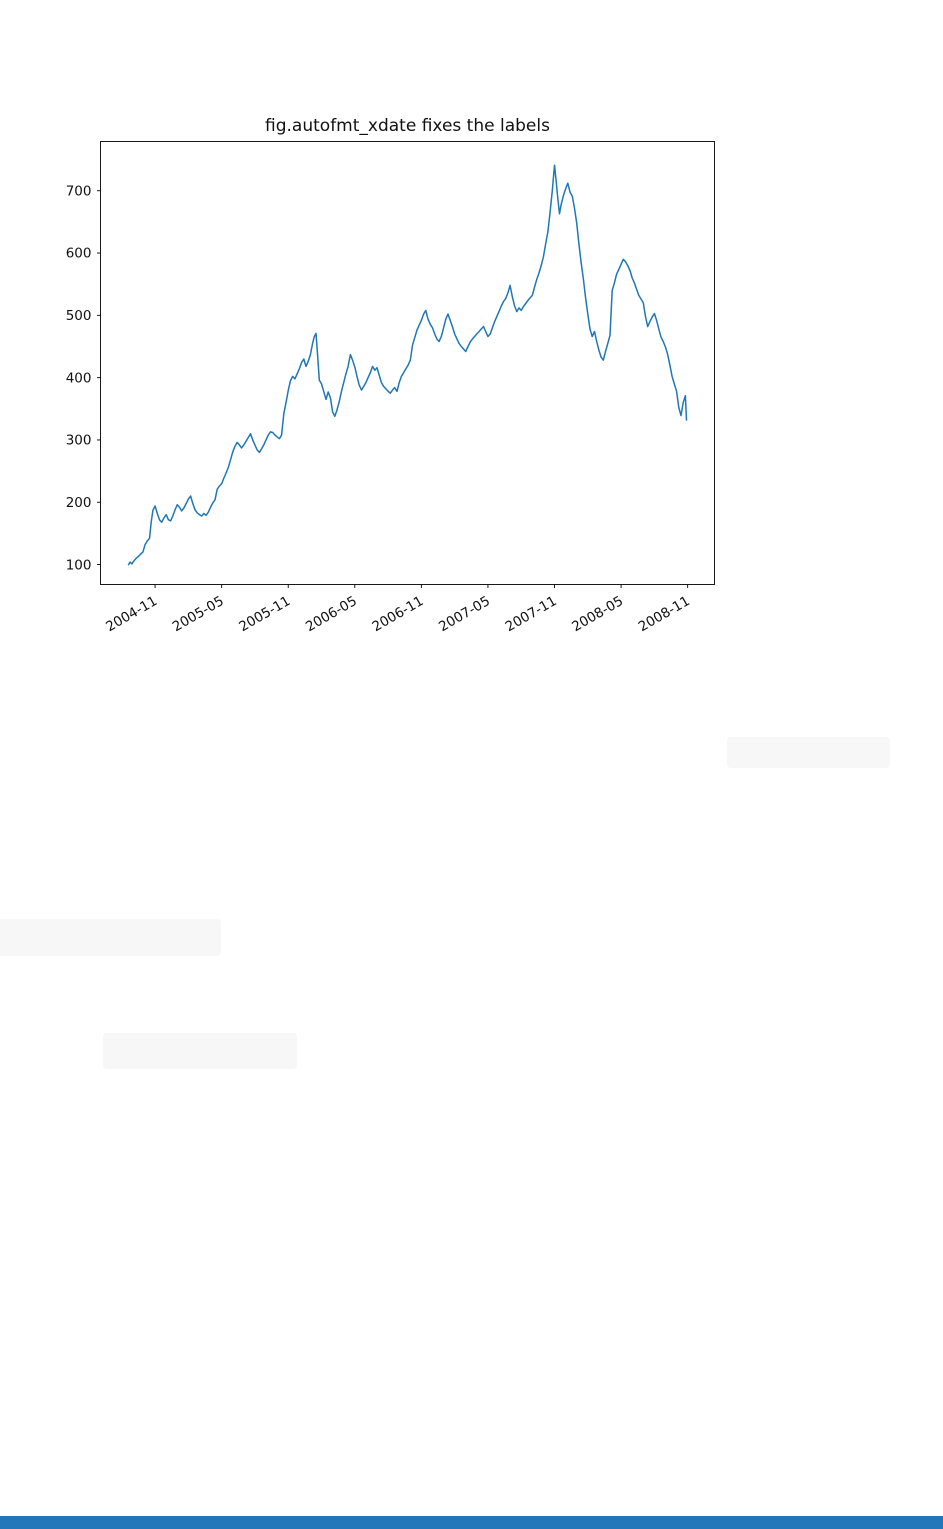  What do you see at coordinates (79, 565) in the screenshot?
I see `y-tick-label: 100` at bounding box center [79, 565].